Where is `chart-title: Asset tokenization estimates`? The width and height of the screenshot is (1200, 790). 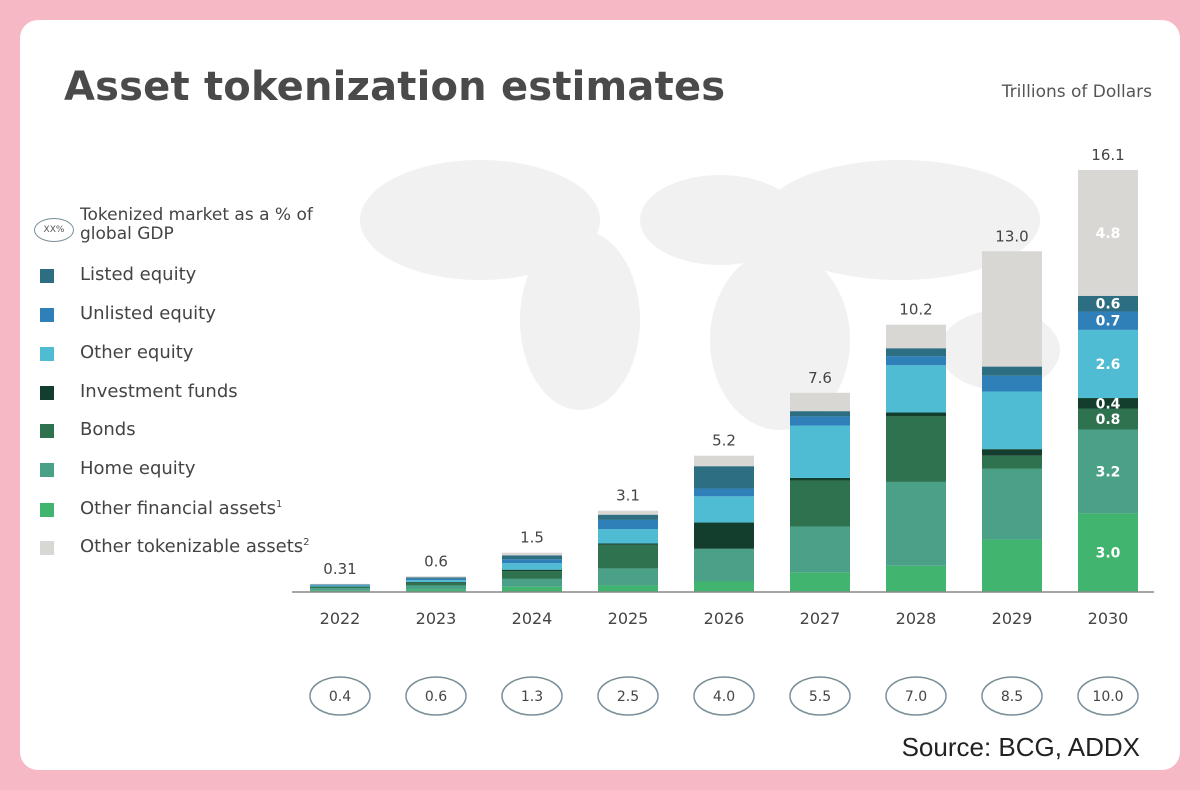
chart-title: Asset tokenization estimates is located at coordinates (395, 87).